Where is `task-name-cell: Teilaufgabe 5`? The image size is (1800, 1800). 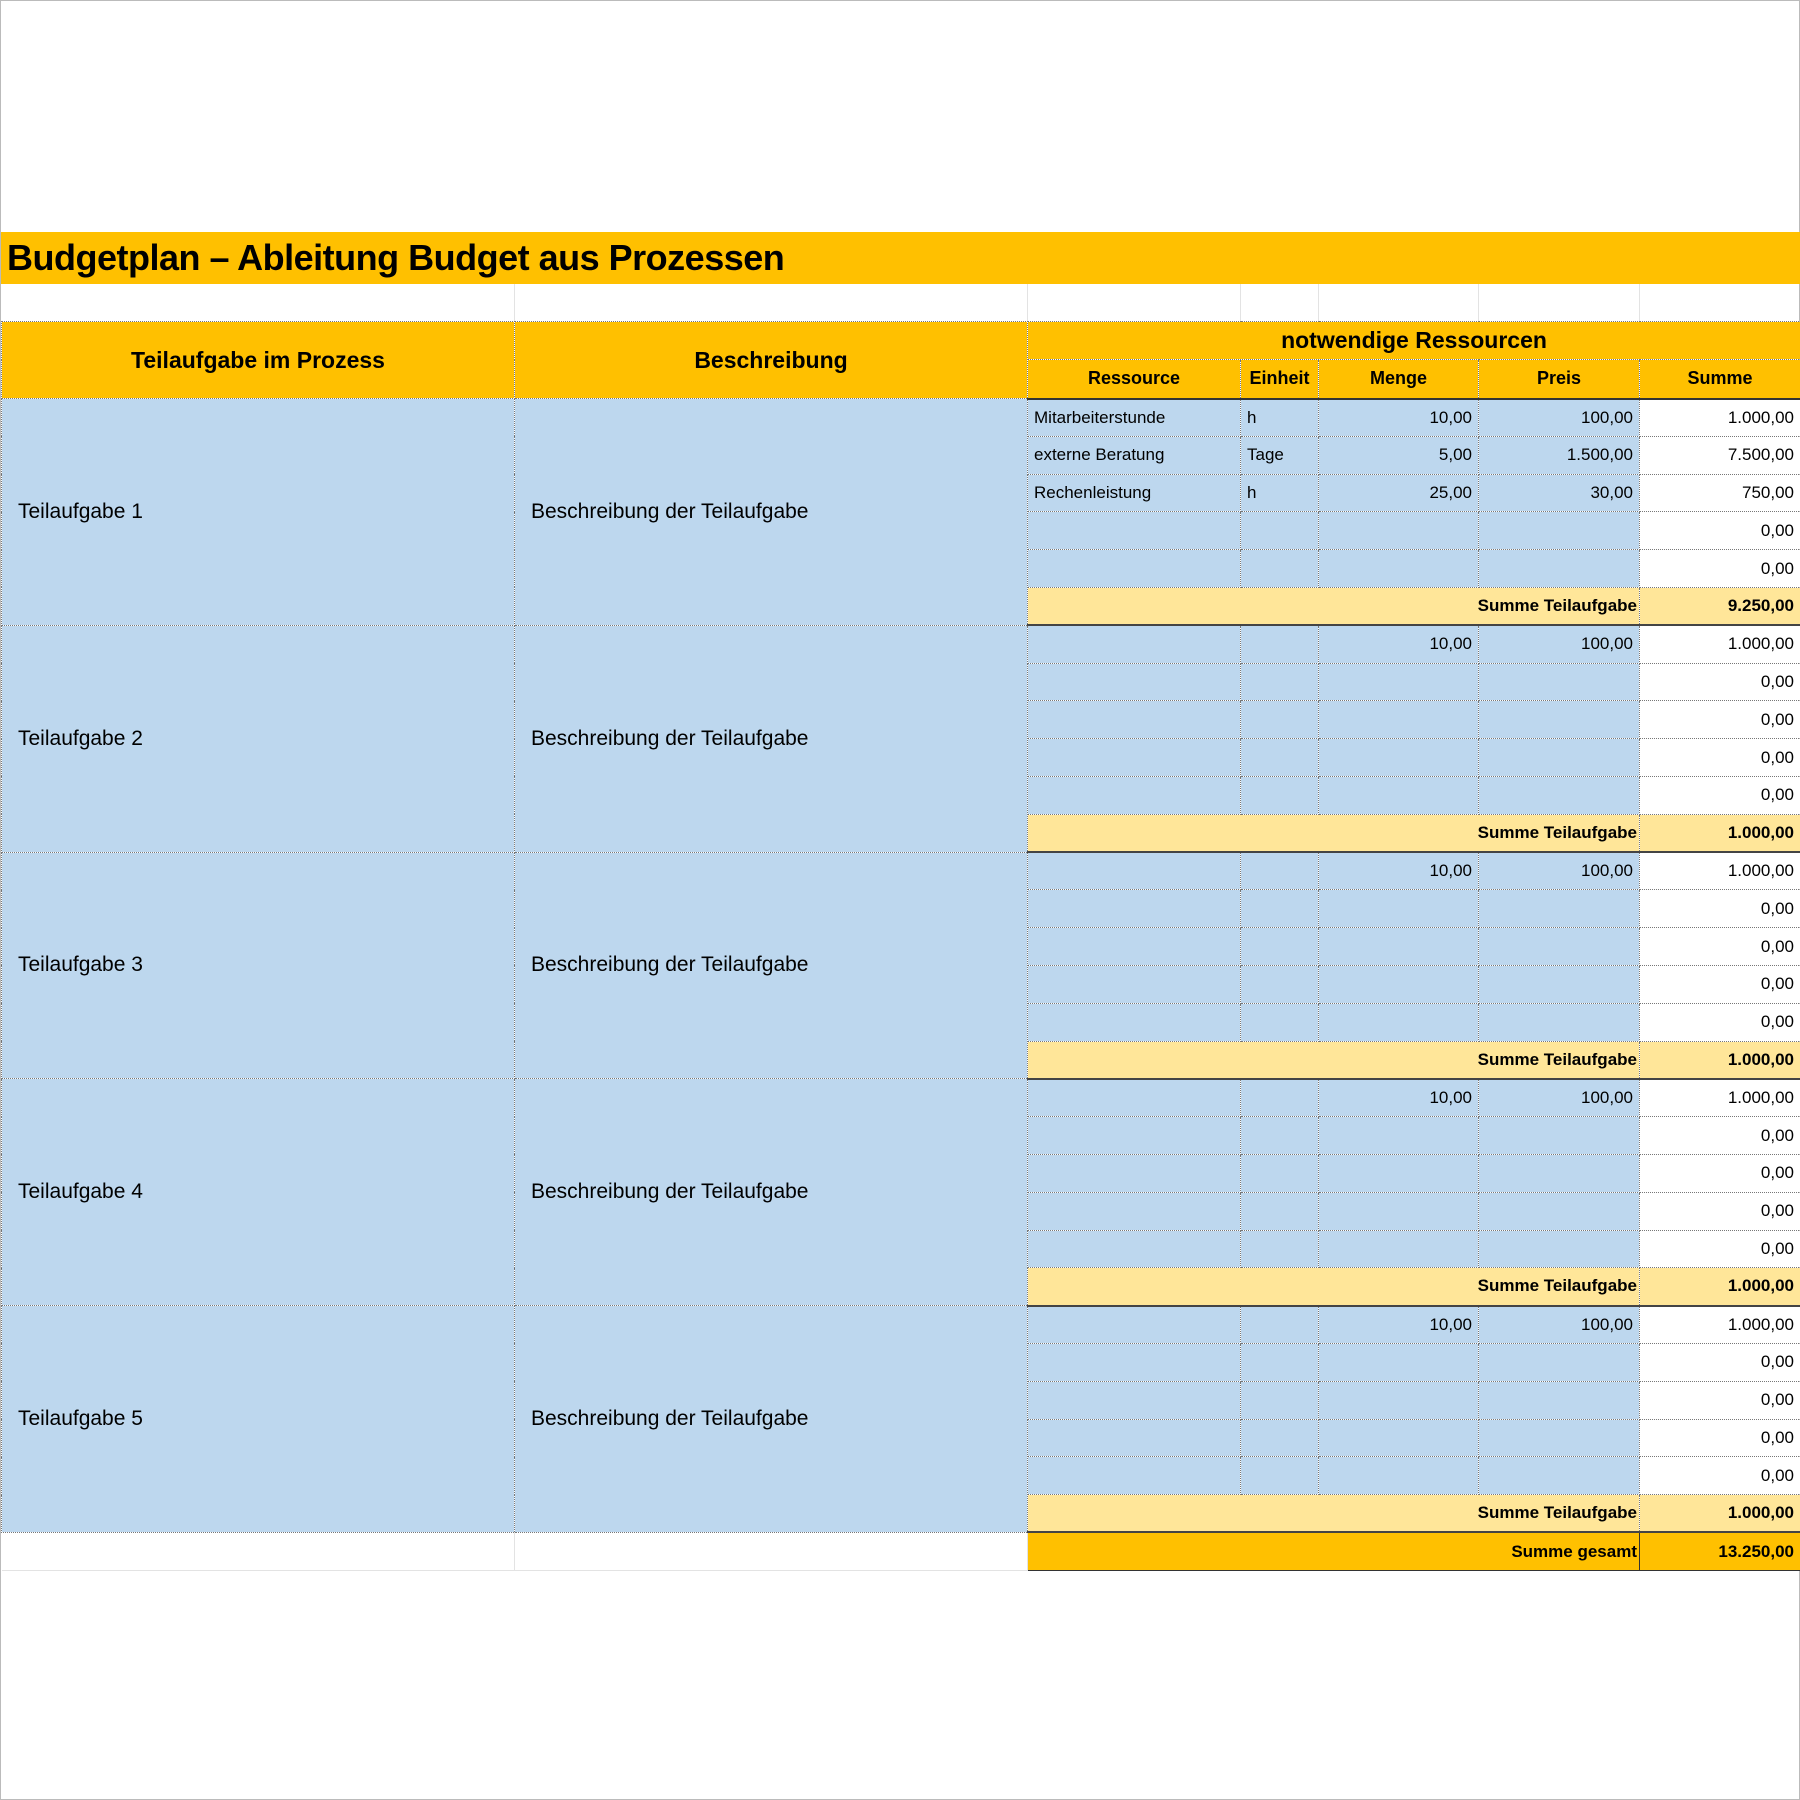
task-name-cell: Teilaufgabe 5 is located at coordinates (258, 1419).